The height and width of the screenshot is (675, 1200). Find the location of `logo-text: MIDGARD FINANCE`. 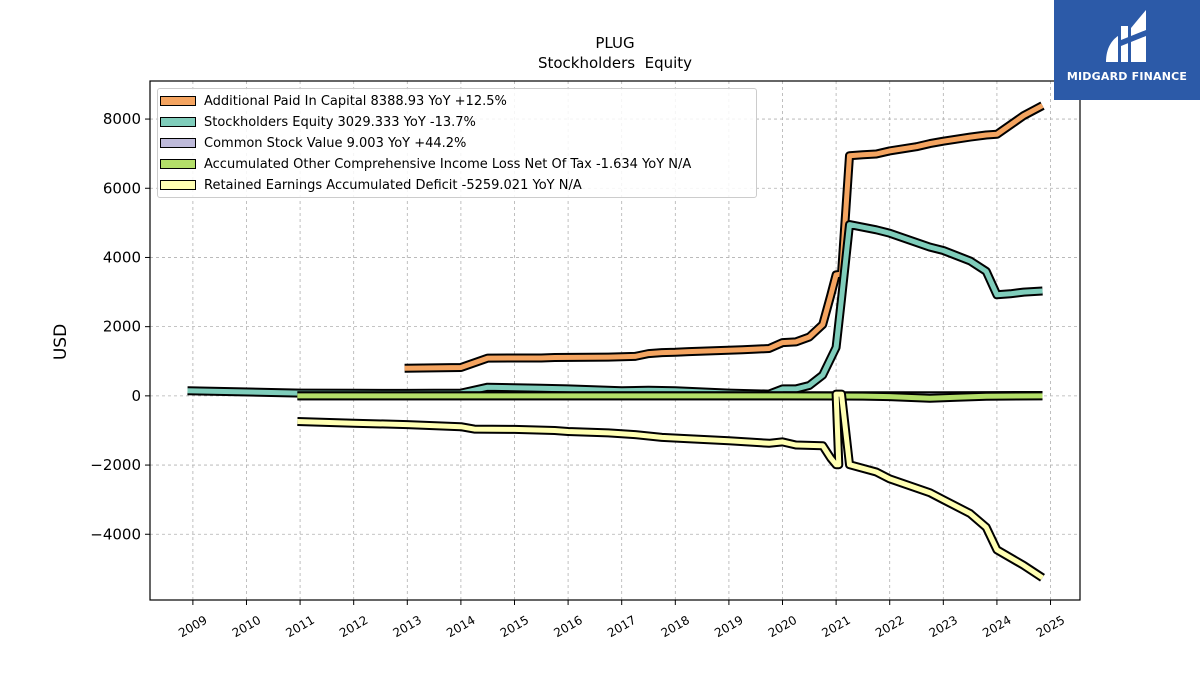

logo-text: MIDGARD FINANCE is located at coordinates (1127, 76).